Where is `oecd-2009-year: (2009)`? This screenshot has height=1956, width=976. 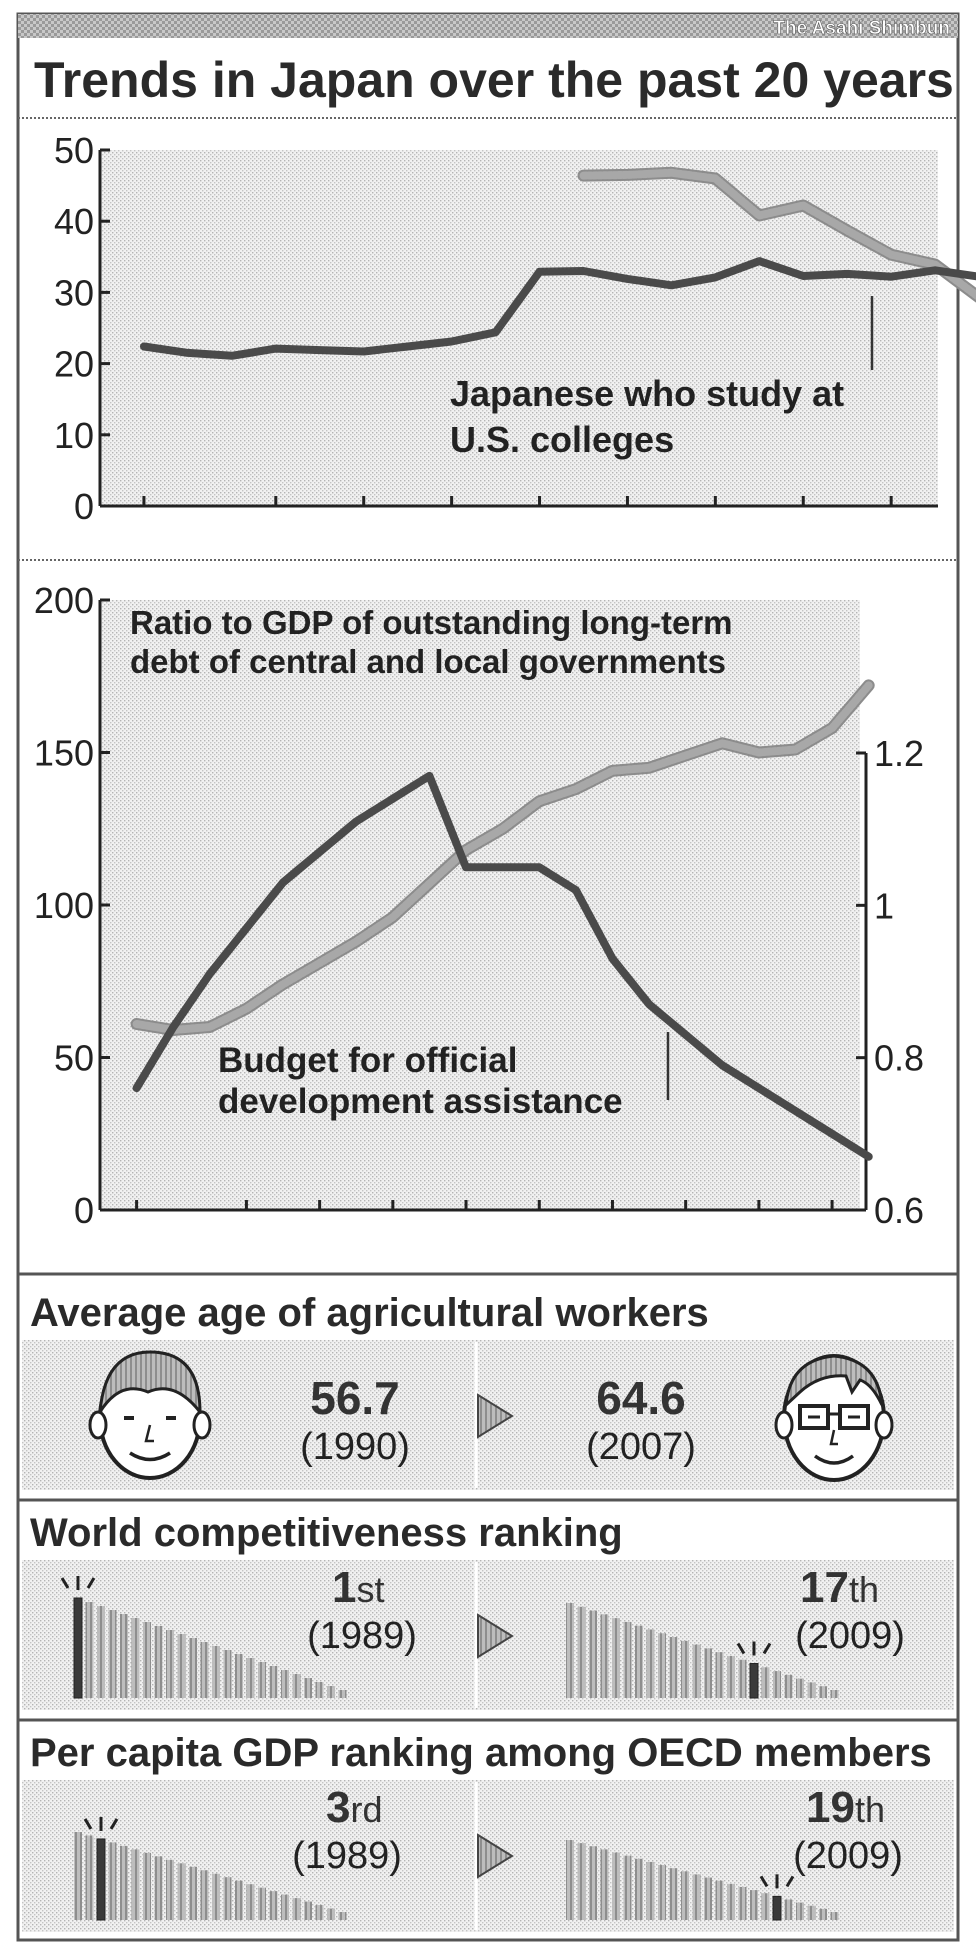 oecd-2009-year: (2009) is located at coordinates (848, 1856).